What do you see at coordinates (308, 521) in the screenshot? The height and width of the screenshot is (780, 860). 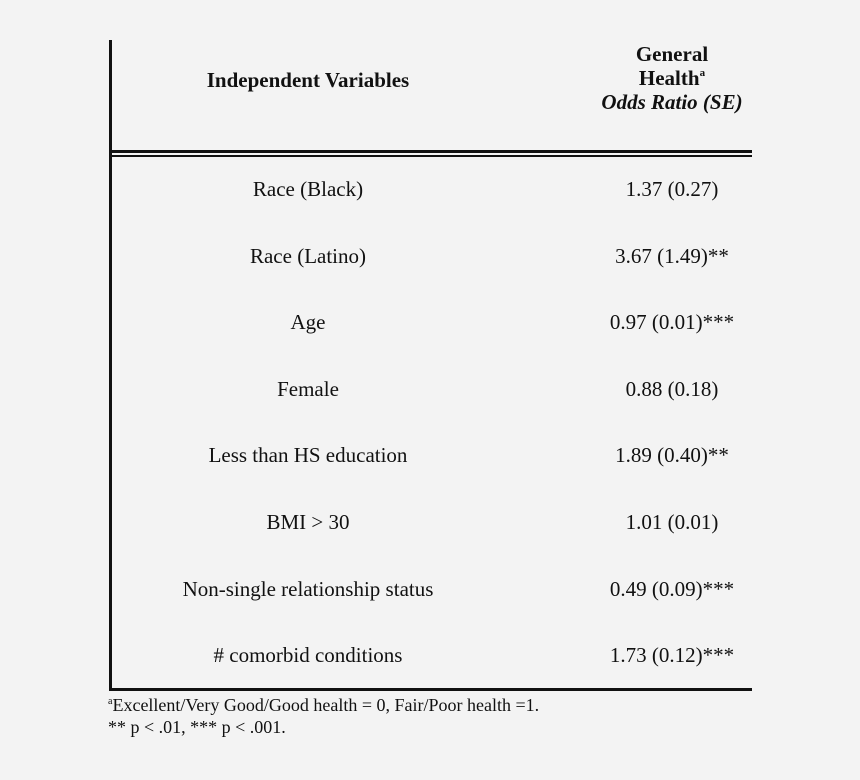 I see `variable-cell: BMI > 30` at bounding box center [308, 521].